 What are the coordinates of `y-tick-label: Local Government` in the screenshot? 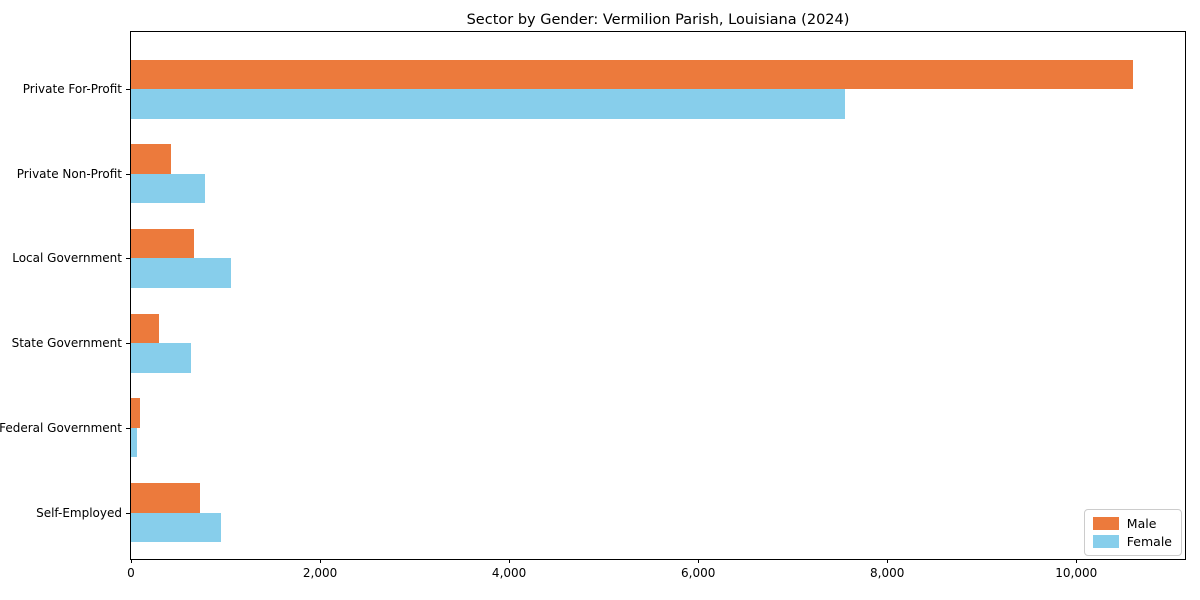 It's located at (67, 258).